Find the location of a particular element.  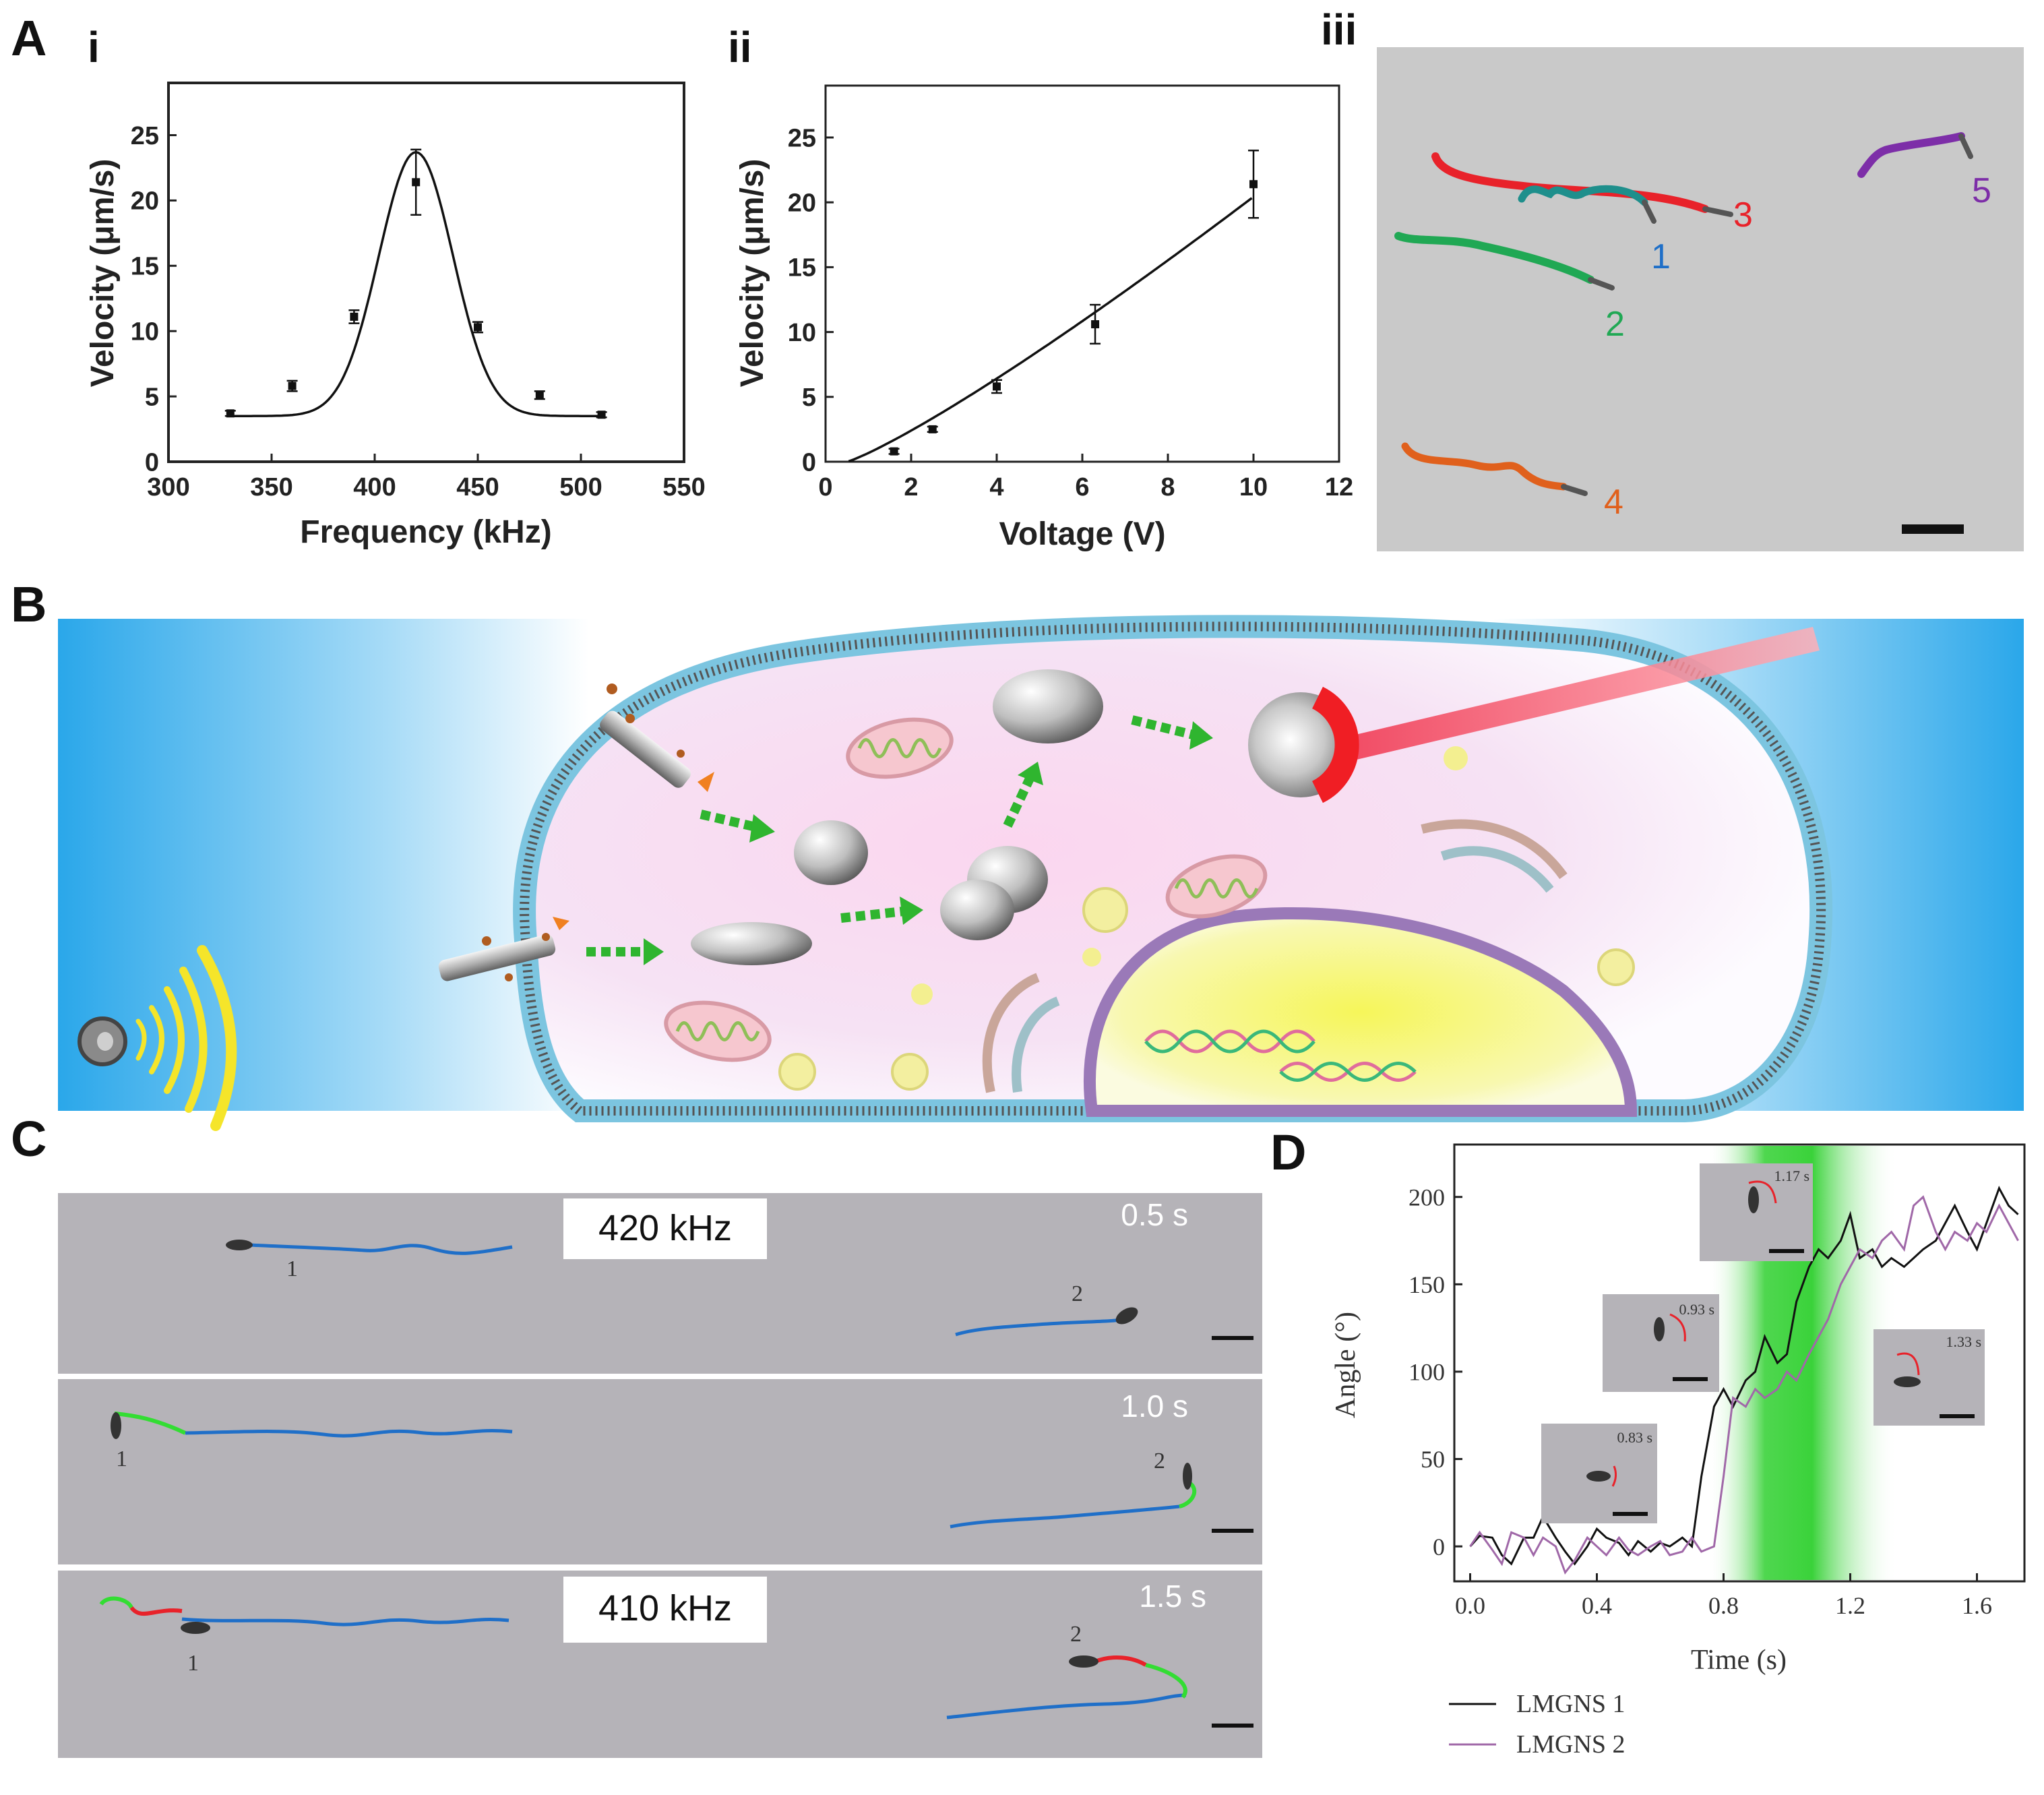

x-axis-title: Time (s) is located at coordinates (1739, 1660).